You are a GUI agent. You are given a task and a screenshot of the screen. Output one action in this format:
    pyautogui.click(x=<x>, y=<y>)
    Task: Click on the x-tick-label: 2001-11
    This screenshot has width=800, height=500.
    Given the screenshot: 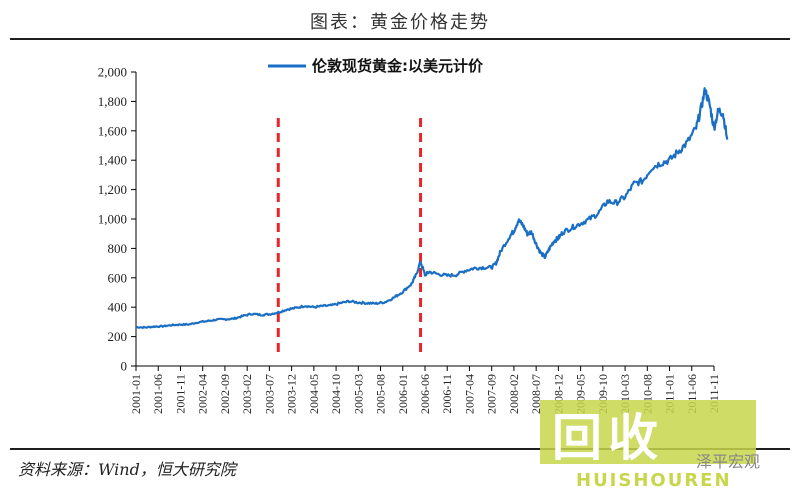 What is the action you would take?
    pyautogui.click(x=180, y=394)
    